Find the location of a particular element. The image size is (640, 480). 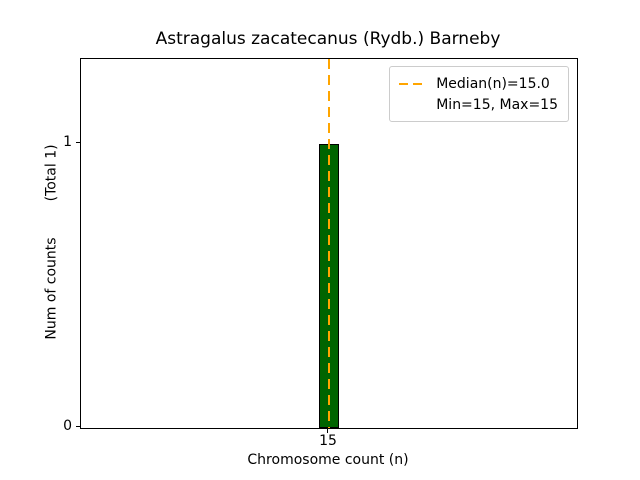

legend-item-median: Median(n)=15.0 is located at coordinates (478, 83).